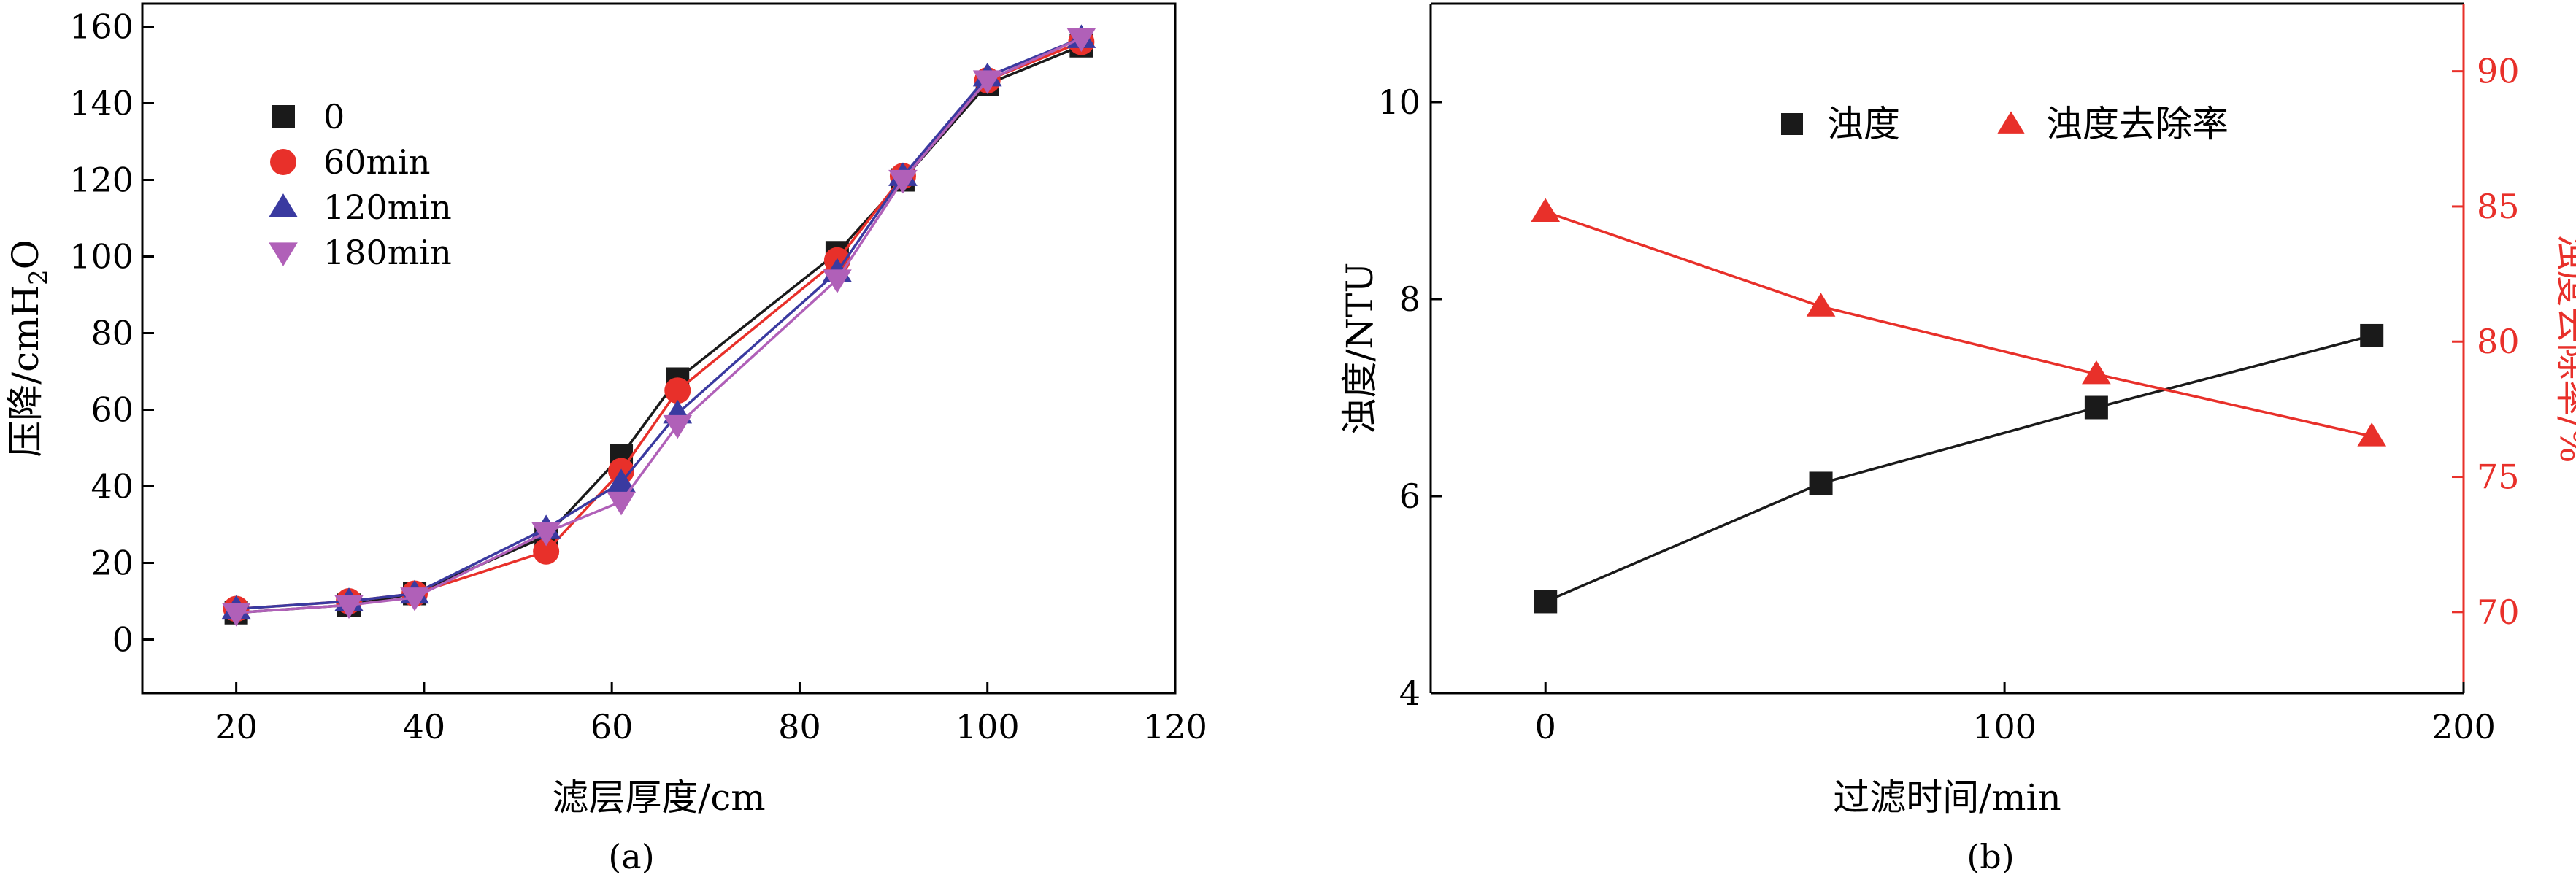  What do you see at coordinates (424, 726) in the screenshot?
I see `x-tick-label-a: 40` at bounding box center [424, 726].